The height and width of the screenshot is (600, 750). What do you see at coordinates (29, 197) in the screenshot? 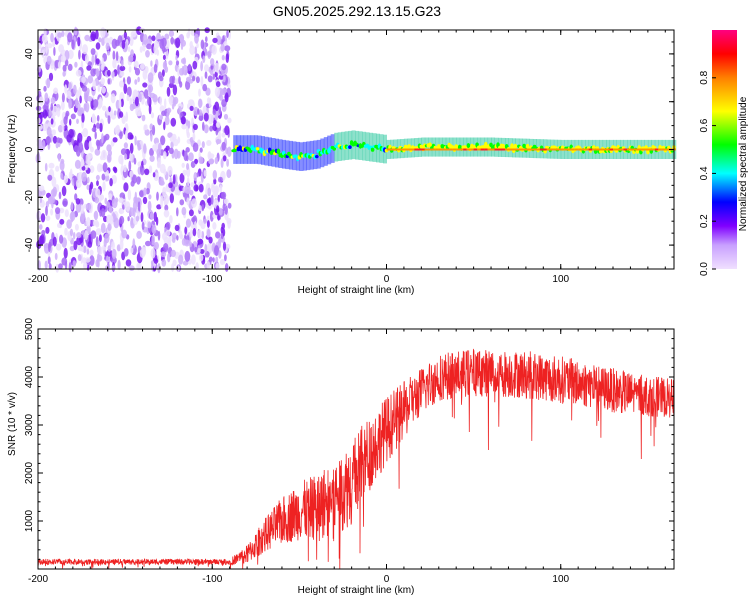
I see `spectrogram-y-tick-label: -20` at bounding box center [29, 197].